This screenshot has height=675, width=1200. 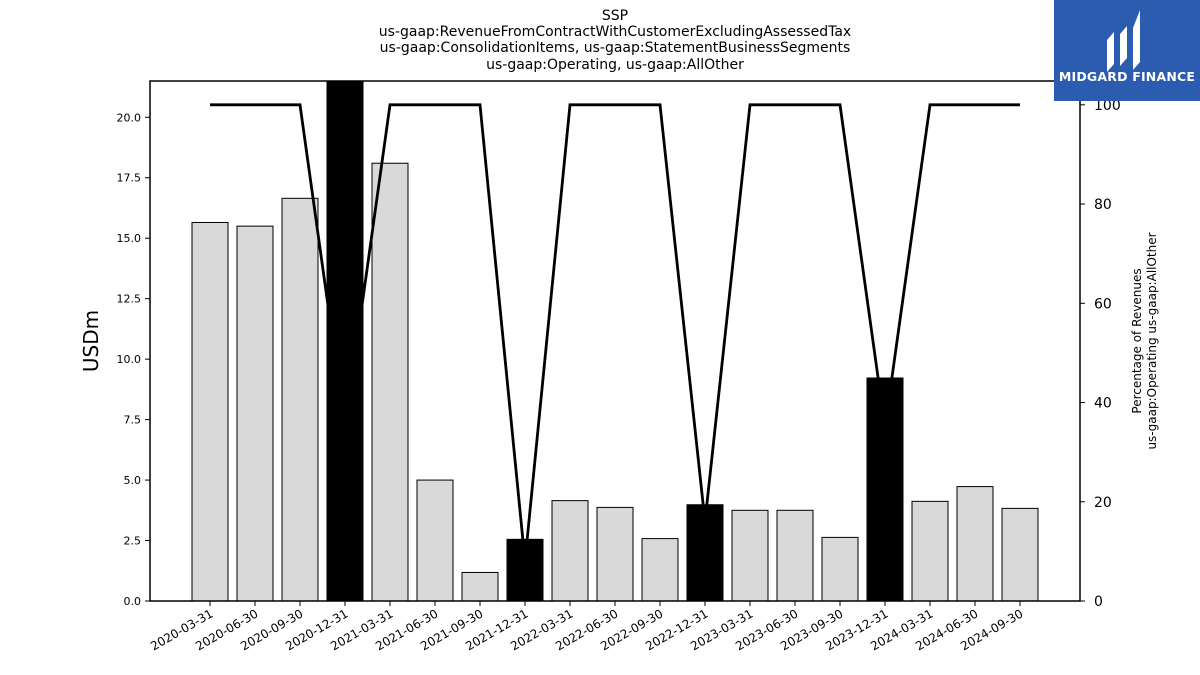 I want to click on right-axis: 0 20 40 60 80 100, so click(x=1100, y=354).